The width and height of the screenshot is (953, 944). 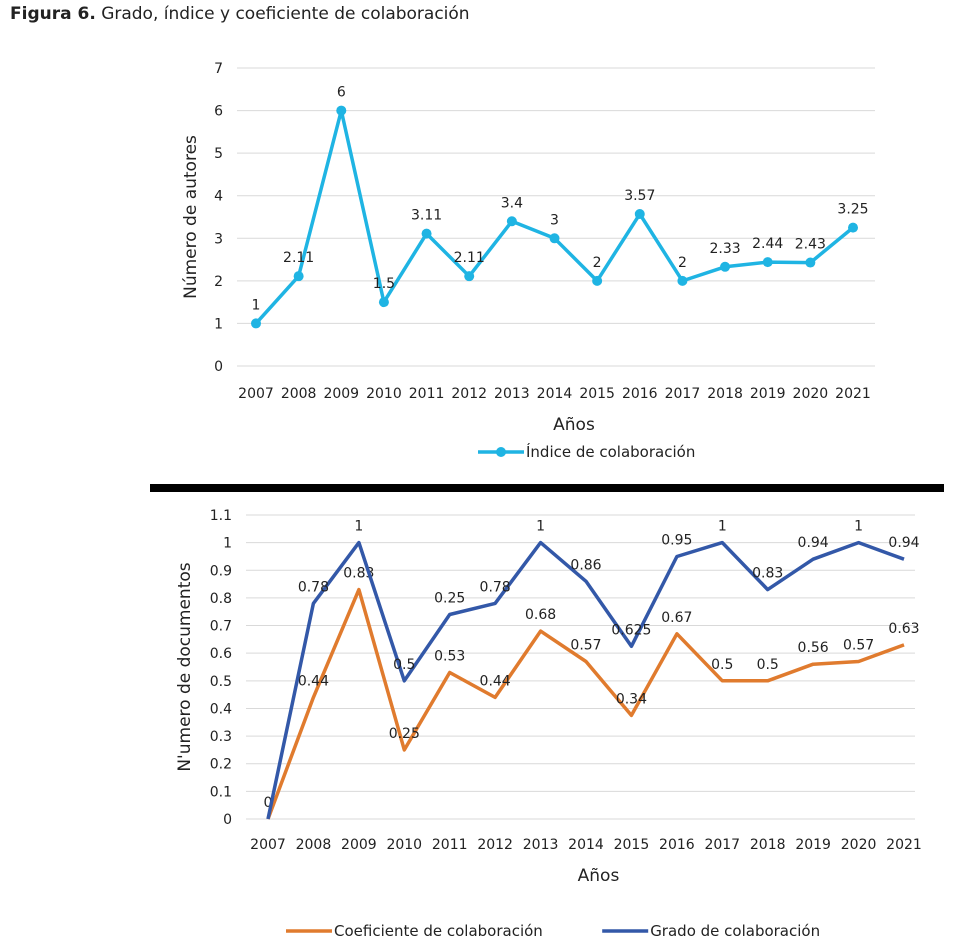 I want to click on data-label: 0.53, so click(x=449, y=657).